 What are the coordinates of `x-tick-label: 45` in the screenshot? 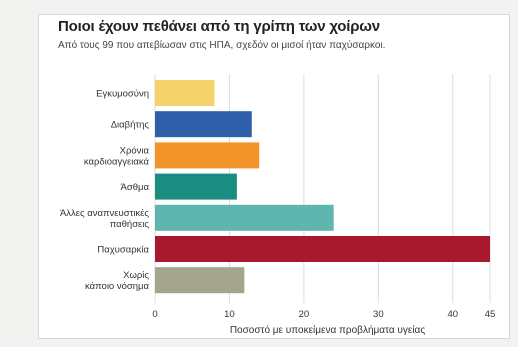 It's located at (490, 314).